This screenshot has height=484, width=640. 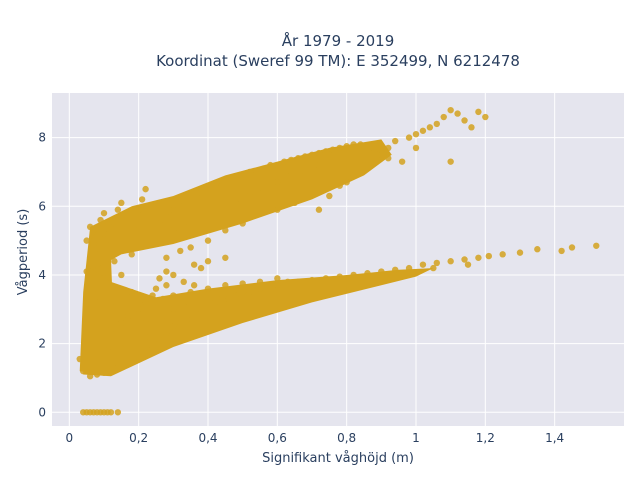 What do you see at coordinates (70, 438) in the screenshot?
I see `x-tick-label: 0` at bounding box center [70, 438].